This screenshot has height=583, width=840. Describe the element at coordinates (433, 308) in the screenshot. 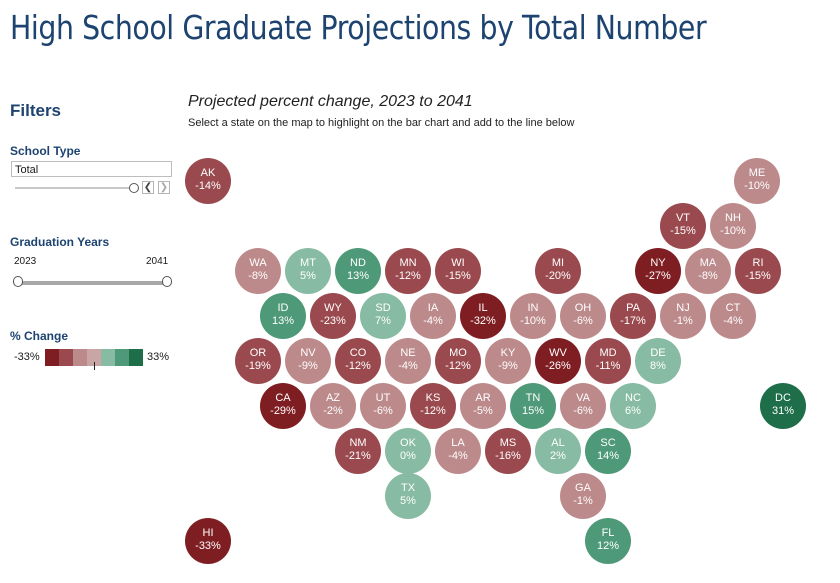

I see `state-abbr: IA` at that location.